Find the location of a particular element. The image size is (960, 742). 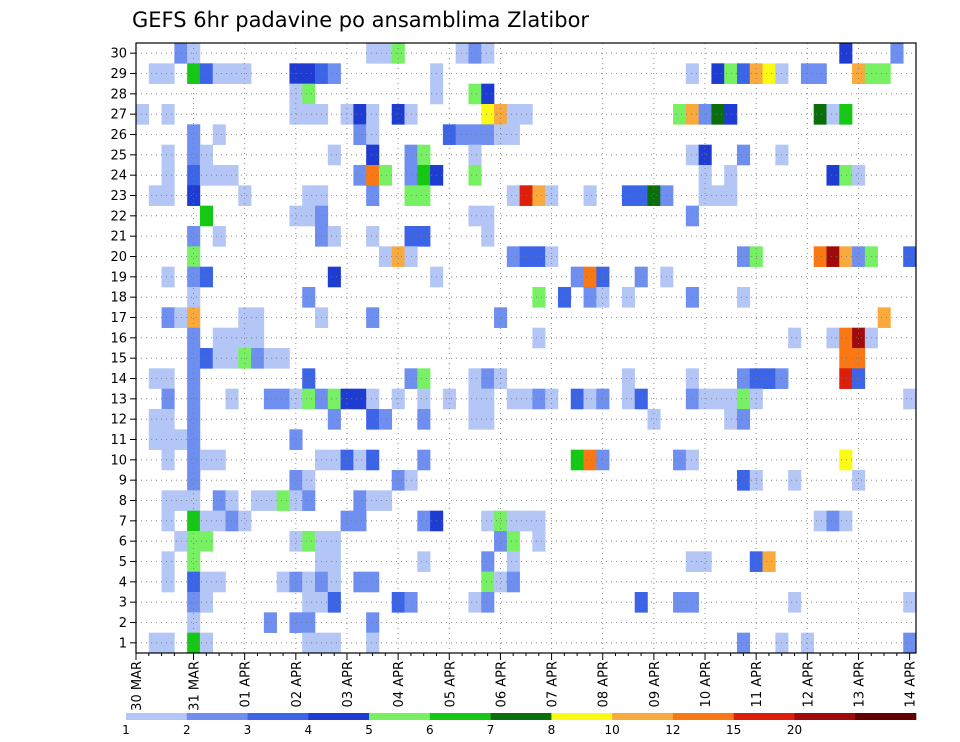

y-tick-label: 18 is located at coordinates (118, 298).